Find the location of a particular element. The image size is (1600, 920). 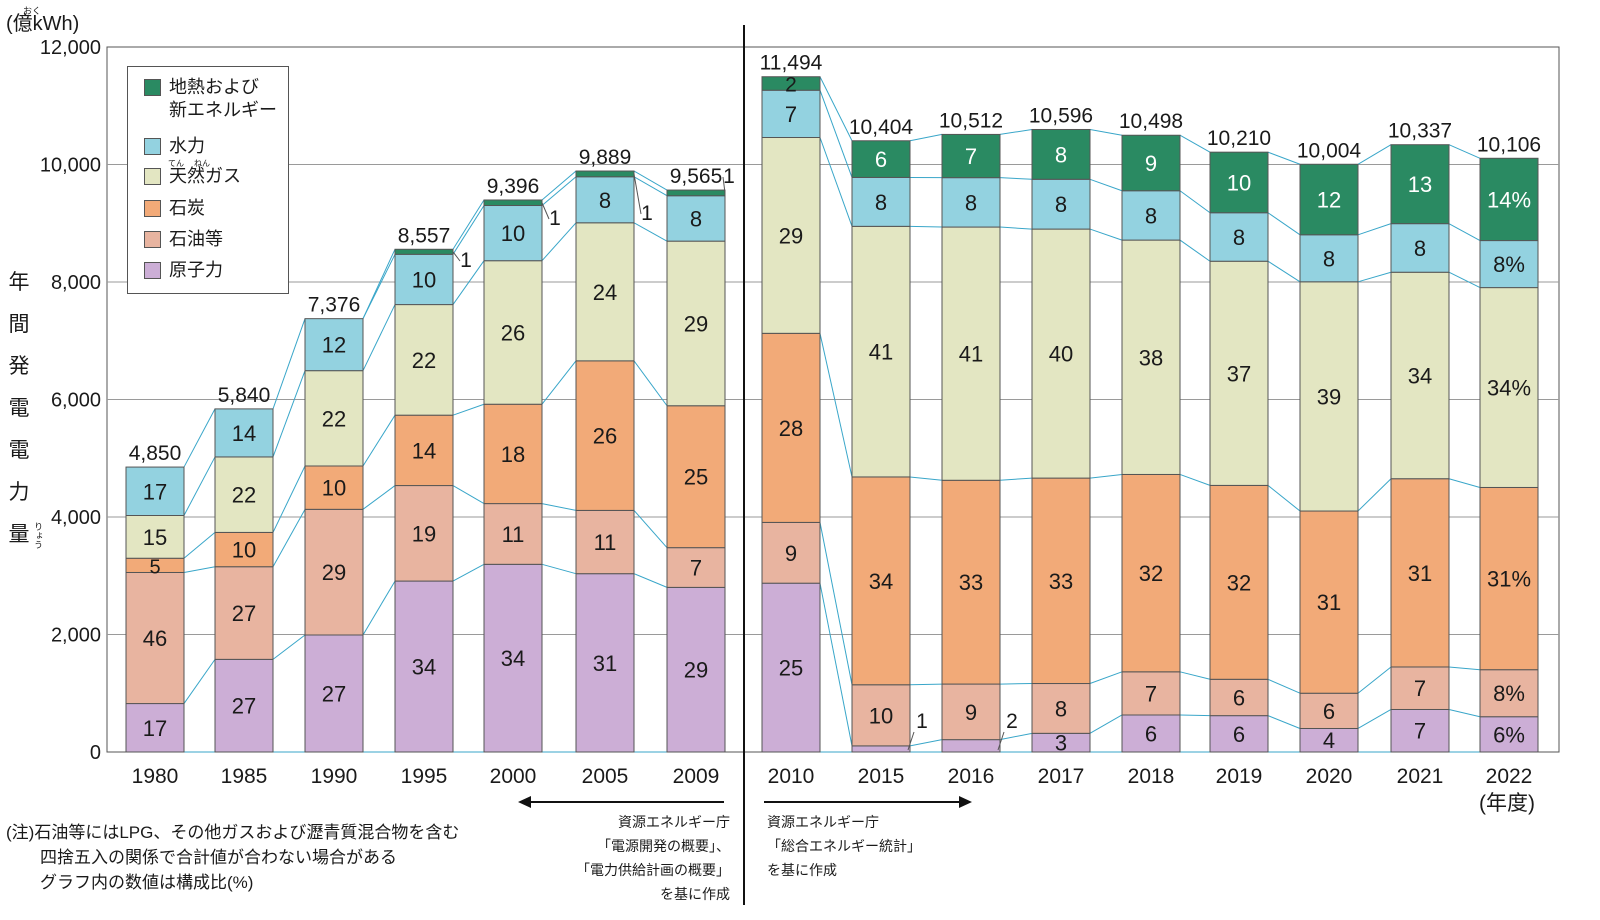

y-axis-unit: (億kWh) is located at coordinates (43, 24).